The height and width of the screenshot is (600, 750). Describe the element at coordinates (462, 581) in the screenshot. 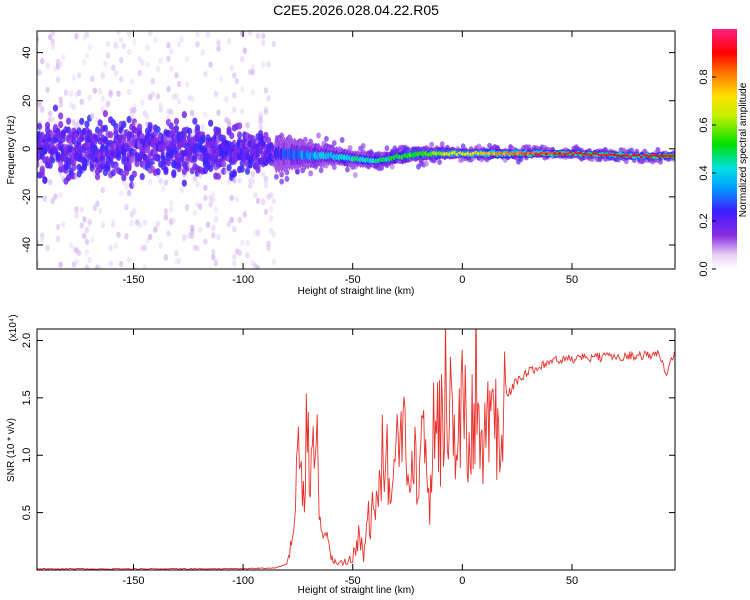

I see `x-tick-label: 0` at that location.